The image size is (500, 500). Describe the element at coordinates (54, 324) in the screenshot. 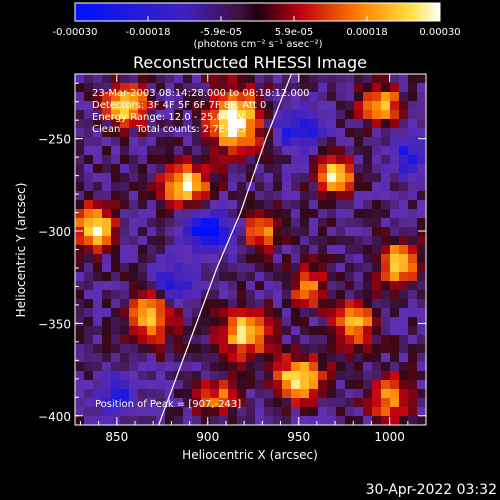

I see `y-tick-label: −350` at that location.